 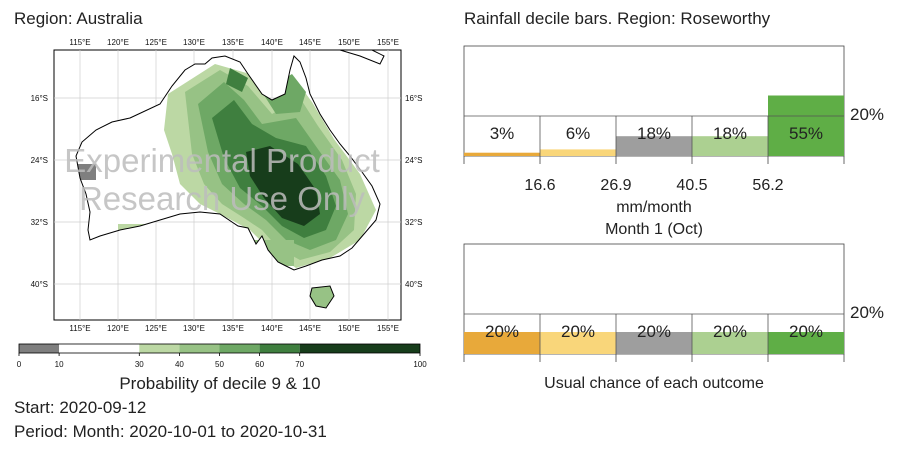 I want to click on colorbar-tick-label: 70, so click(x=299, y=364).